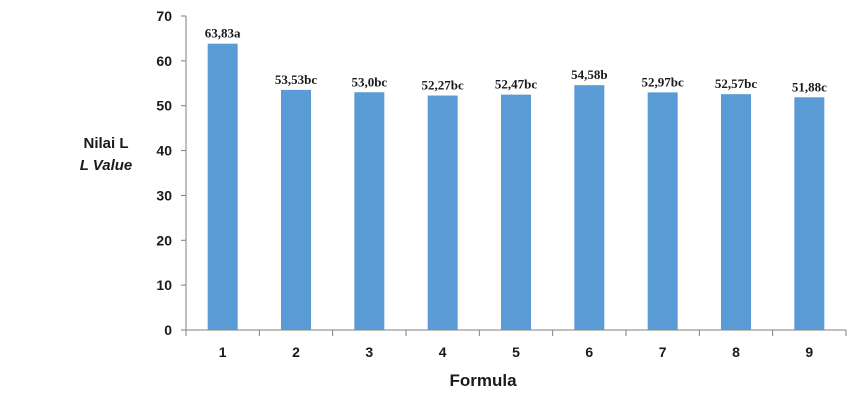 The width and height of the screenshot is (850, 406). I want to click on x-tick-label: 3, so click(369, 352).